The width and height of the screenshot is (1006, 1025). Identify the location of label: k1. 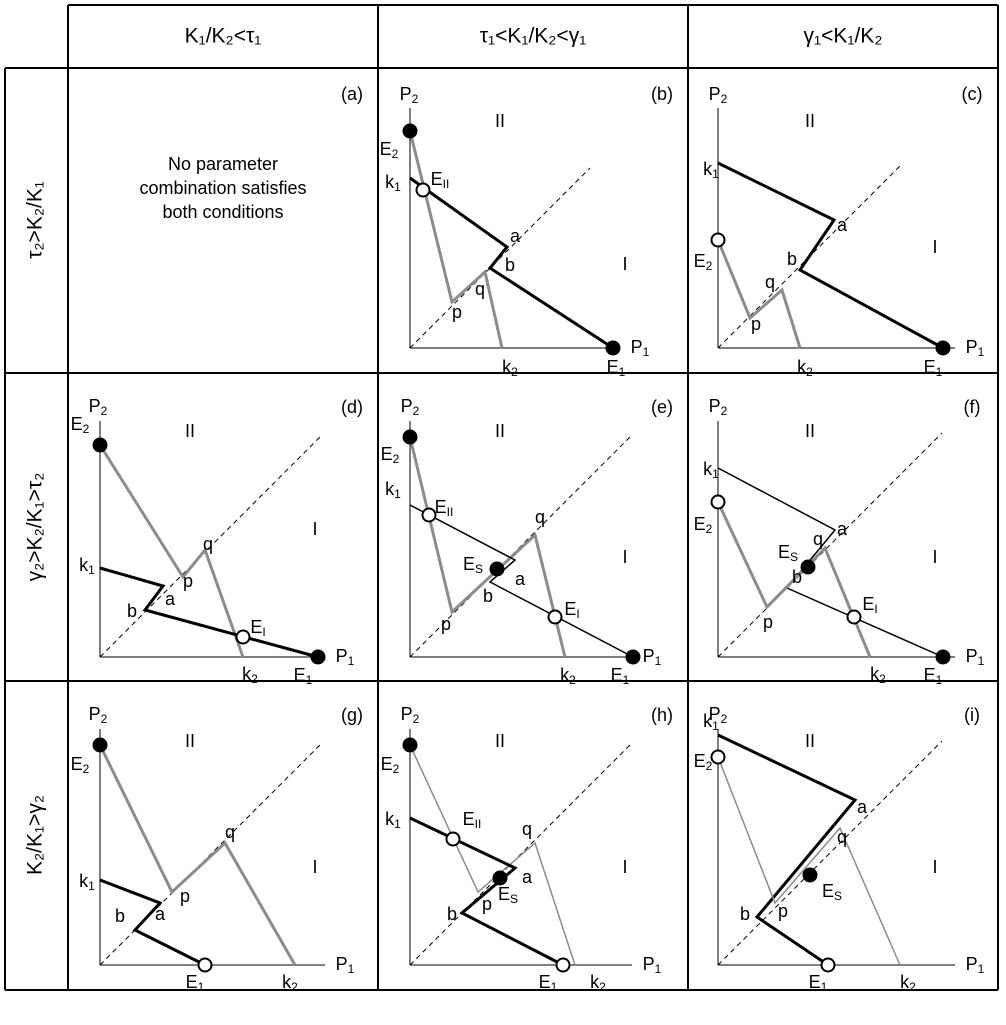
(393, 490).